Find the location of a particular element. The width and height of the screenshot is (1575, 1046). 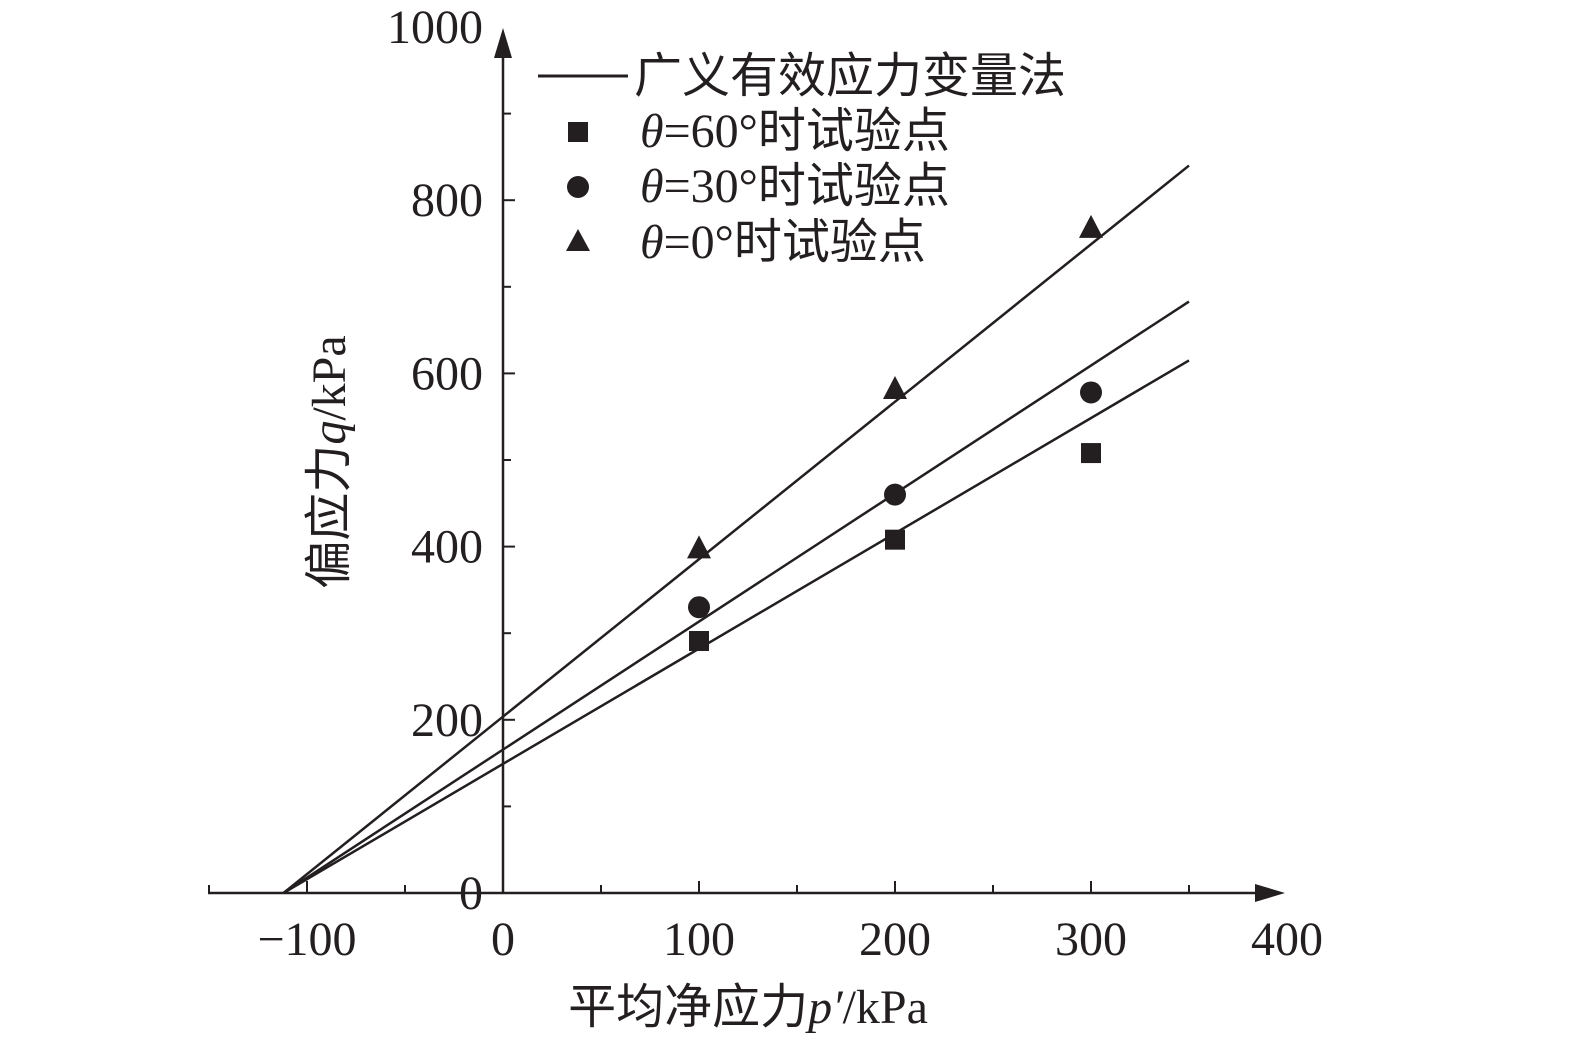

legend-label-fit-text: 广义有效应力变量法 is located at coordinates (850, 76).